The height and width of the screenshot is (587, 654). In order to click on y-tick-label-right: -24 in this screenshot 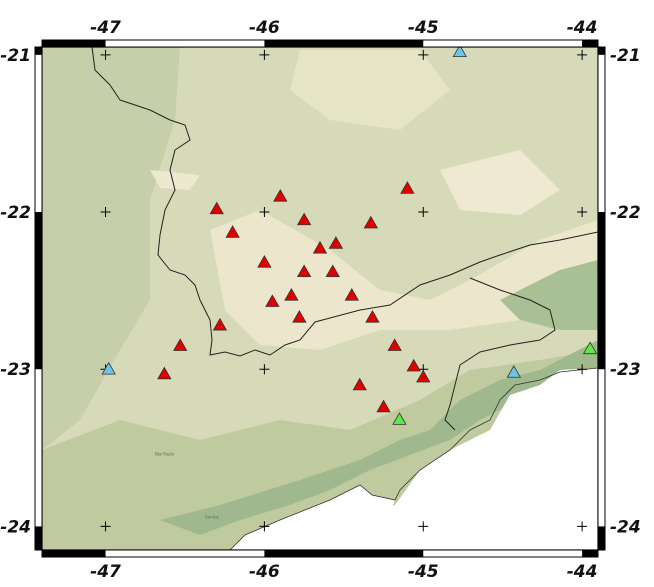, I will do `click(625, 527)`.